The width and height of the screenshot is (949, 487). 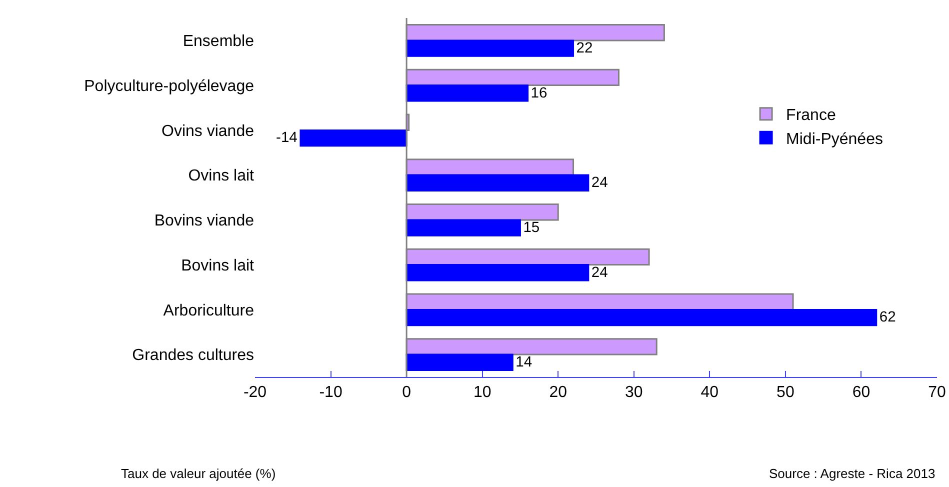 What do you see at coordinates (221, 176) in the screenshot?
I see `y-tick-label: Ovins lait` at bounding box center [221, 176].